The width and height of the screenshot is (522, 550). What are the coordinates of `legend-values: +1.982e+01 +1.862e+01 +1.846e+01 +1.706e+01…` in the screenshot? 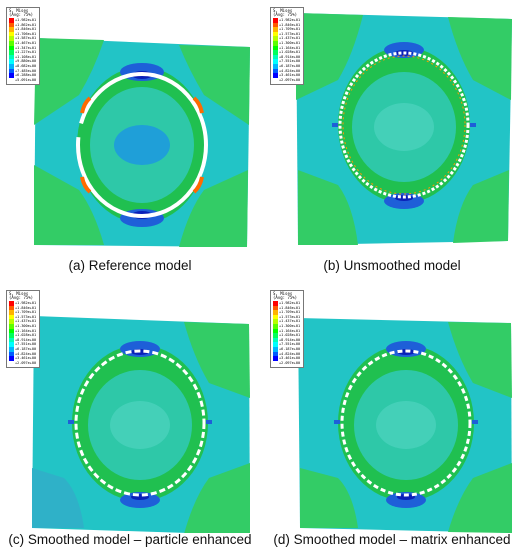 It's located at (25, 50).